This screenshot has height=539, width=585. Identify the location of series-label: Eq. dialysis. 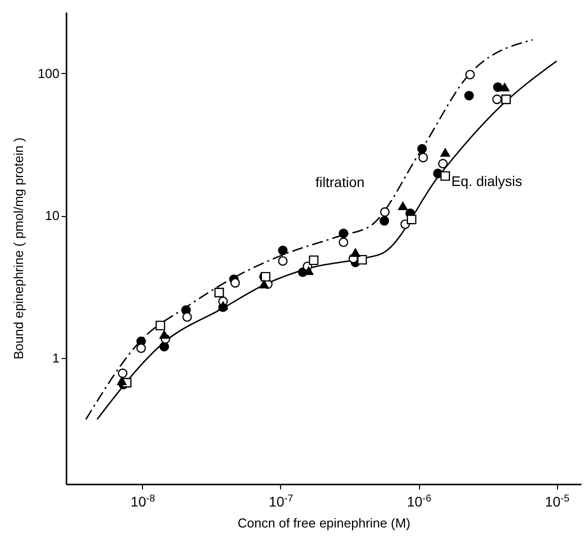
(486, 180).